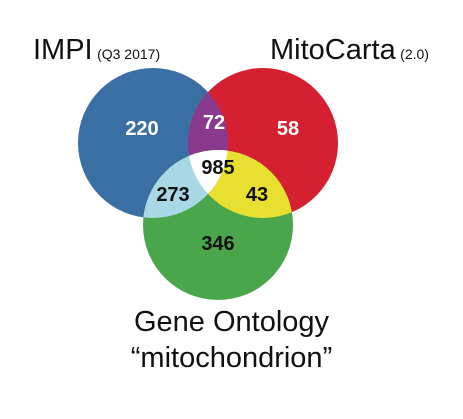 The width and height of the screenshot is (463, 419). I want to click on impi-go-overlap, so click(185, 184).